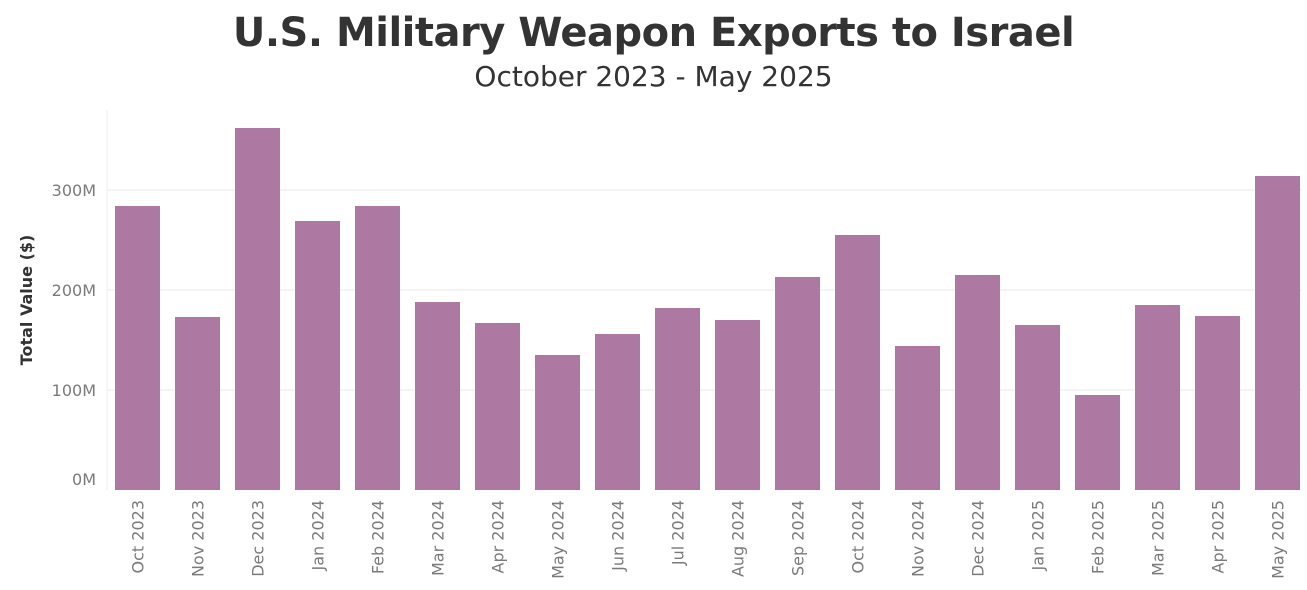  What do you see at coordinates (498, 536) in the screenshot?
I see `x-tick-label: Apr 2024` at bounding box center [498, 536].